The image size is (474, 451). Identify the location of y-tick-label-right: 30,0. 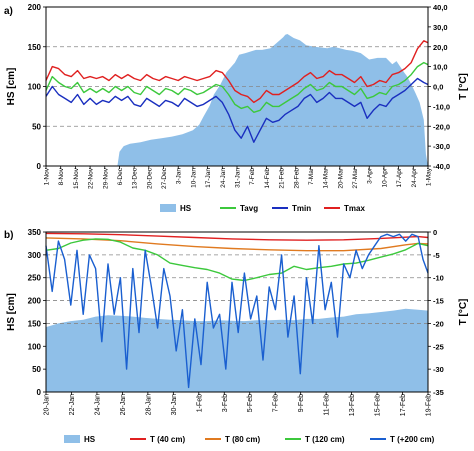
(440, 27).